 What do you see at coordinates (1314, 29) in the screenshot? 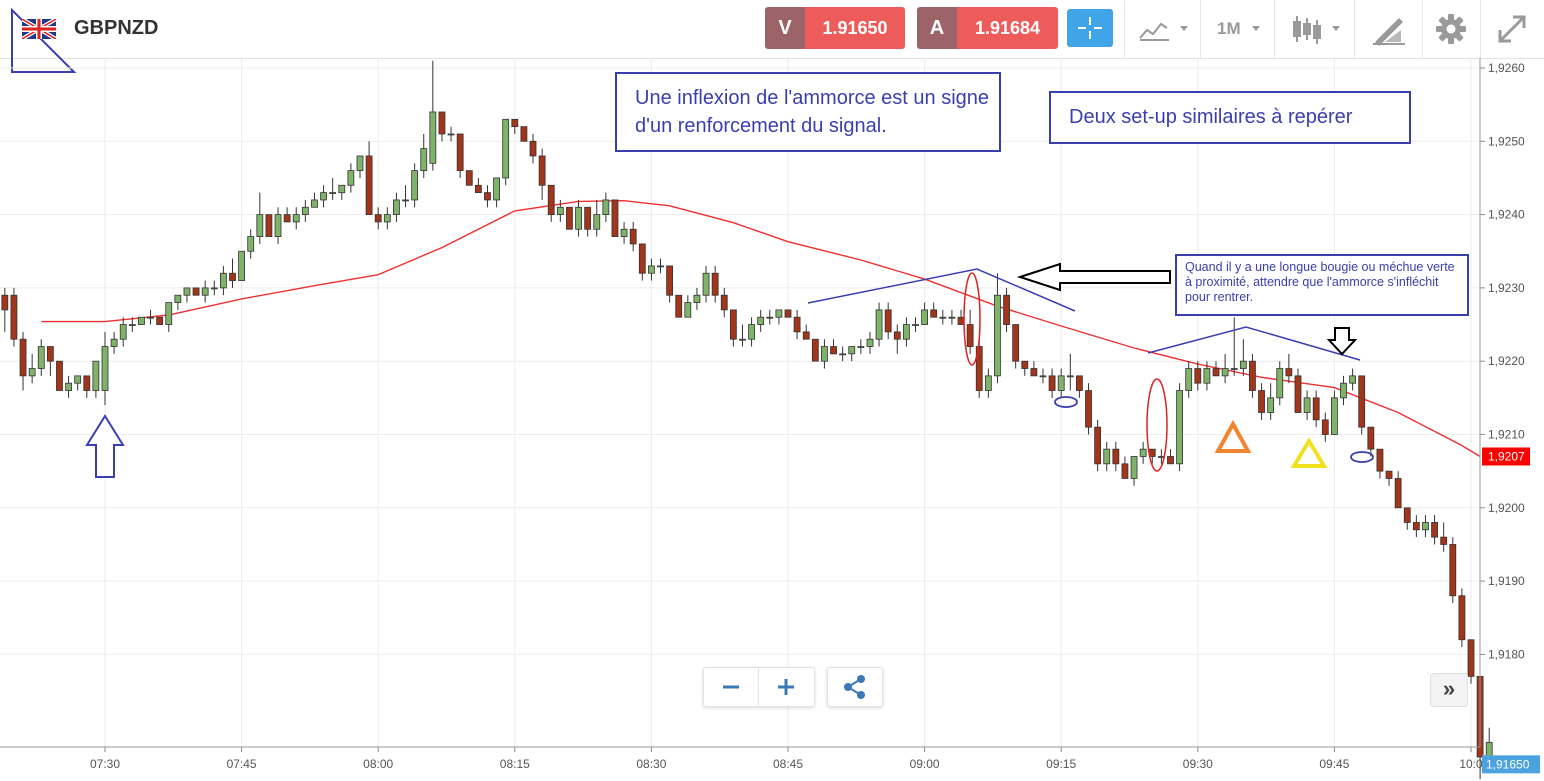
I see `candle-style-button` at bounding box center [1314, 29].